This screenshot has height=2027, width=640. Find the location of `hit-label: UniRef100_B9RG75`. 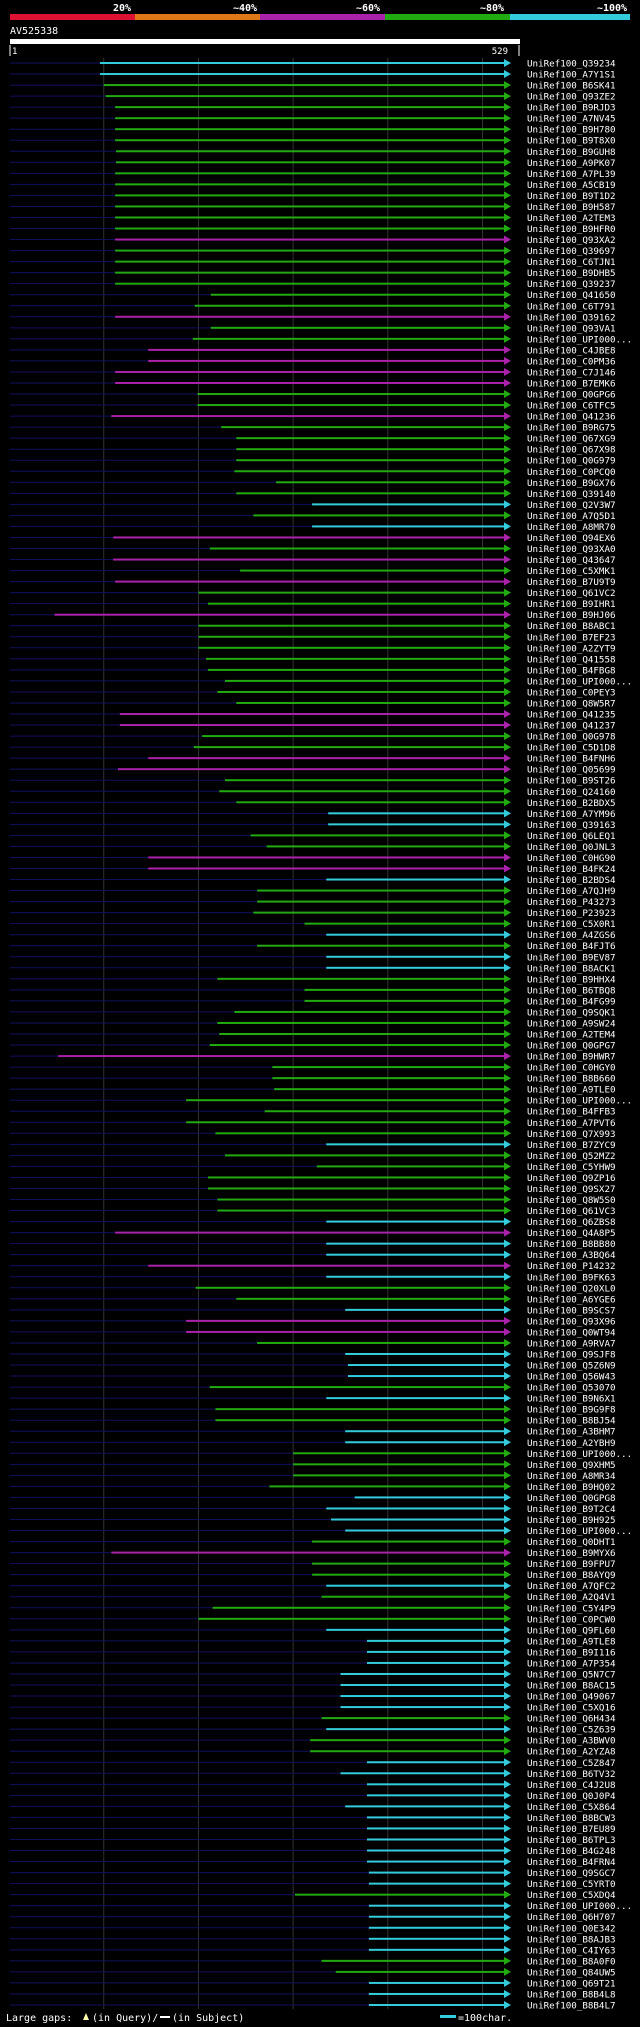

hit-label: UniRef100_B9RG75 is located at coordinates (571, 428).